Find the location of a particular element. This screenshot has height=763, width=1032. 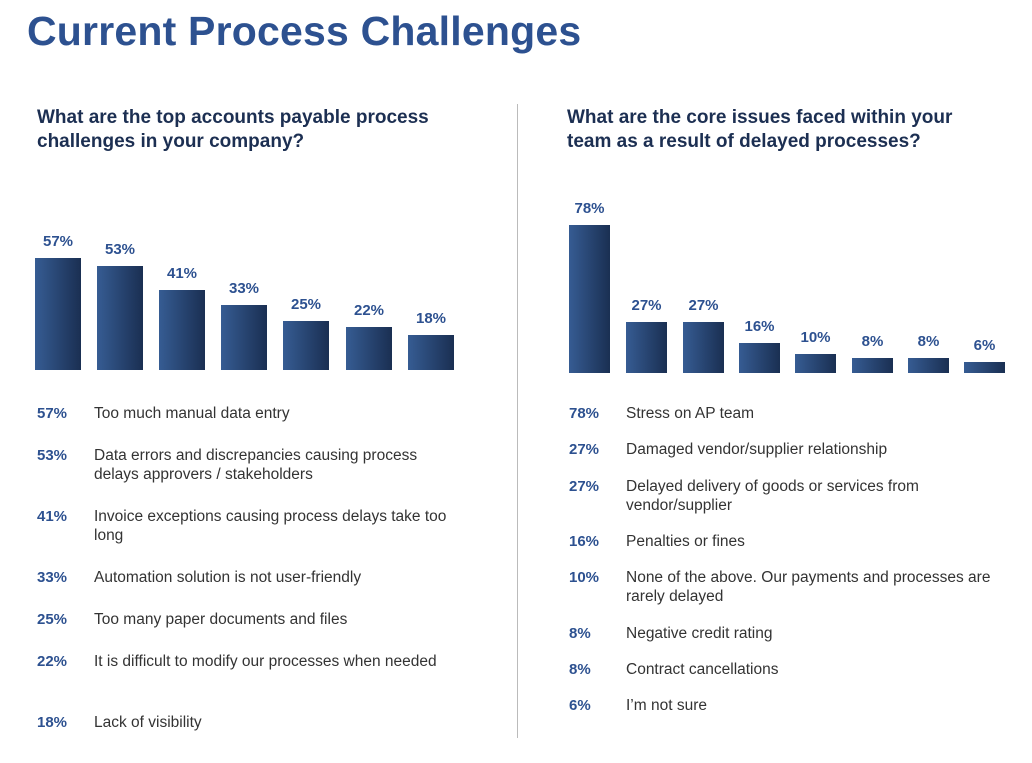

legend-item: 27% Damaged vendor/supplier relationship is located at coordinates (782, 449).